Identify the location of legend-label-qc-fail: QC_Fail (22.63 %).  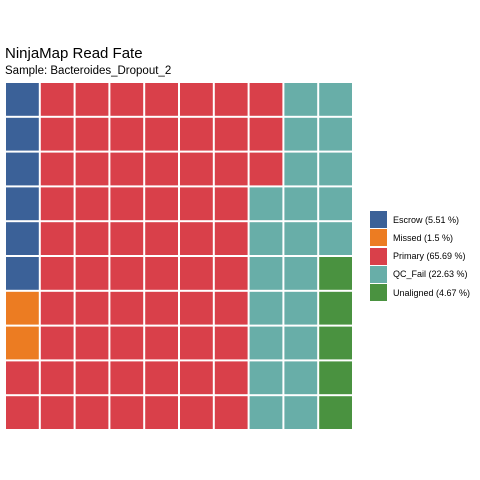
(430, 274).